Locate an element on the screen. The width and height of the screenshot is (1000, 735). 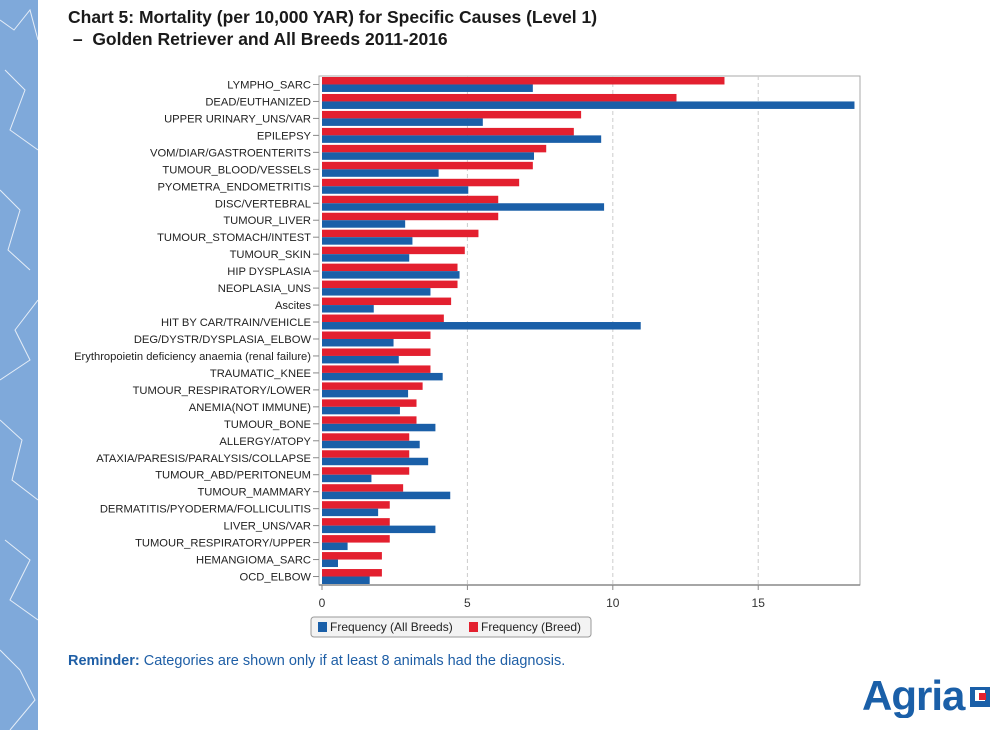
category-label: TUMOUR_BONE is located at coordinates (267, 425).